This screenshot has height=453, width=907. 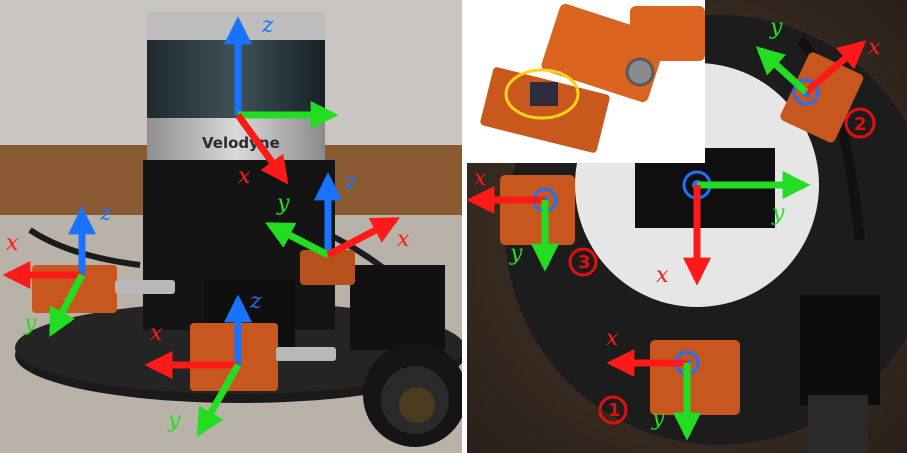 What do you see at coordinates (806, 92) in the screenshot?
I see `origin-ring` at bounding box center [806, 92].